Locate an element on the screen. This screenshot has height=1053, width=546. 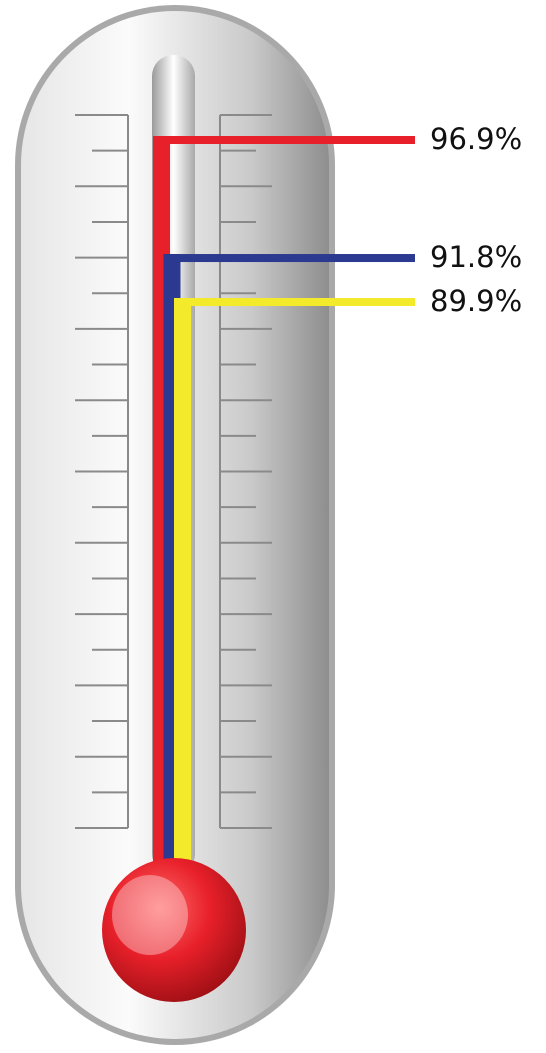
bulb-highlight is located at coordinates (150, 915).